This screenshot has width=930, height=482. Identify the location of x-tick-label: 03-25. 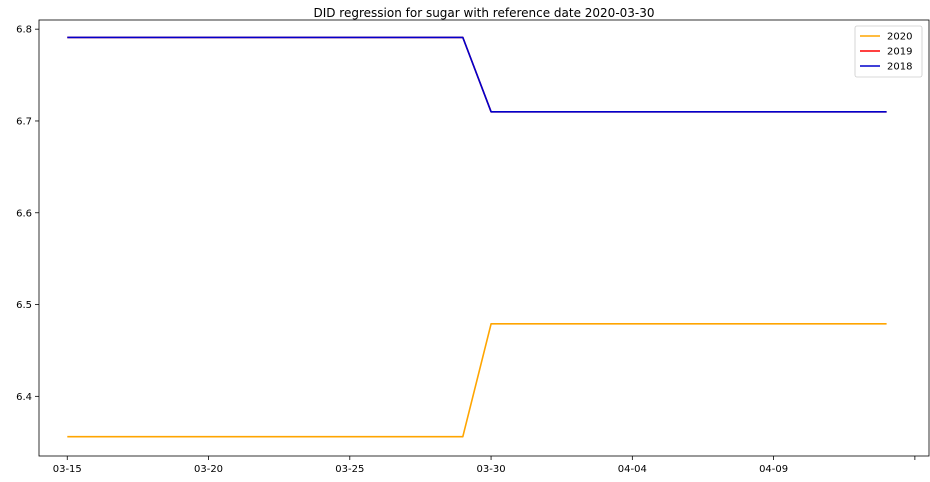
(349, 469).